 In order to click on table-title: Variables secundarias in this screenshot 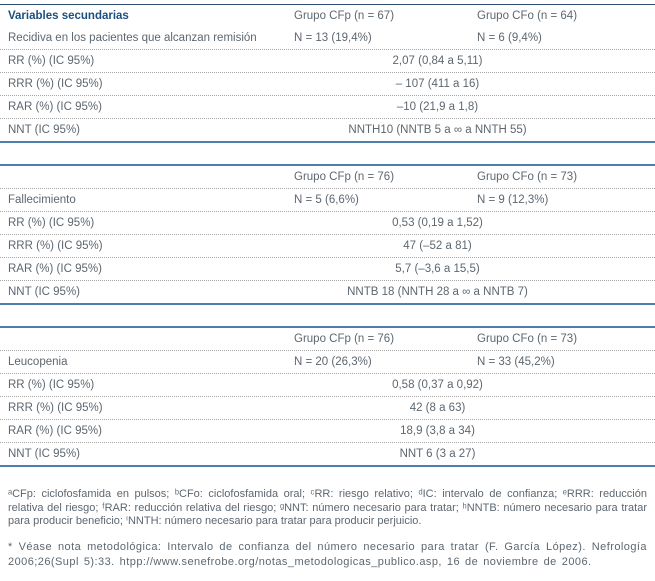, I will do `click(68, 16)`.